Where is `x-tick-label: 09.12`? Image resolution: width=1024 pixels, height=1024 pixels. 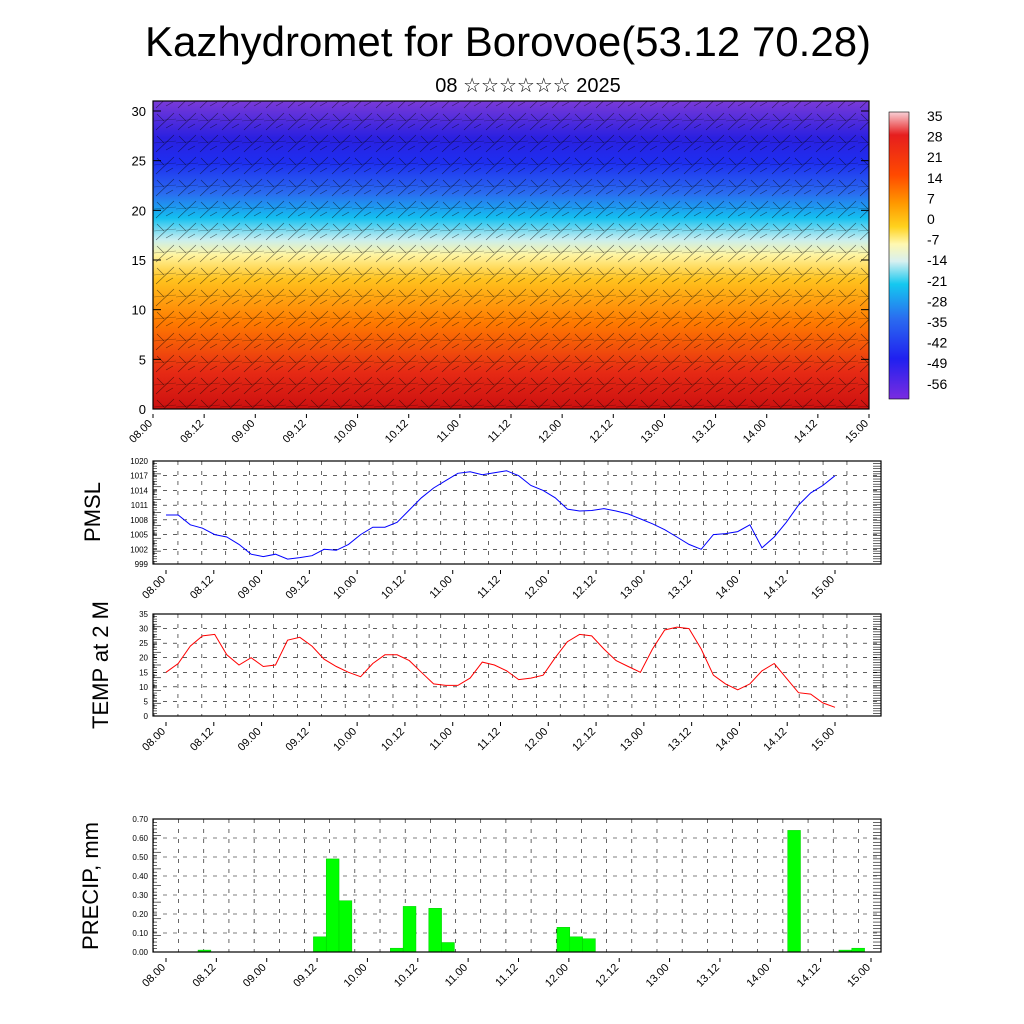 x-tick-label: 09.12 is located at coordinates (305, 976).